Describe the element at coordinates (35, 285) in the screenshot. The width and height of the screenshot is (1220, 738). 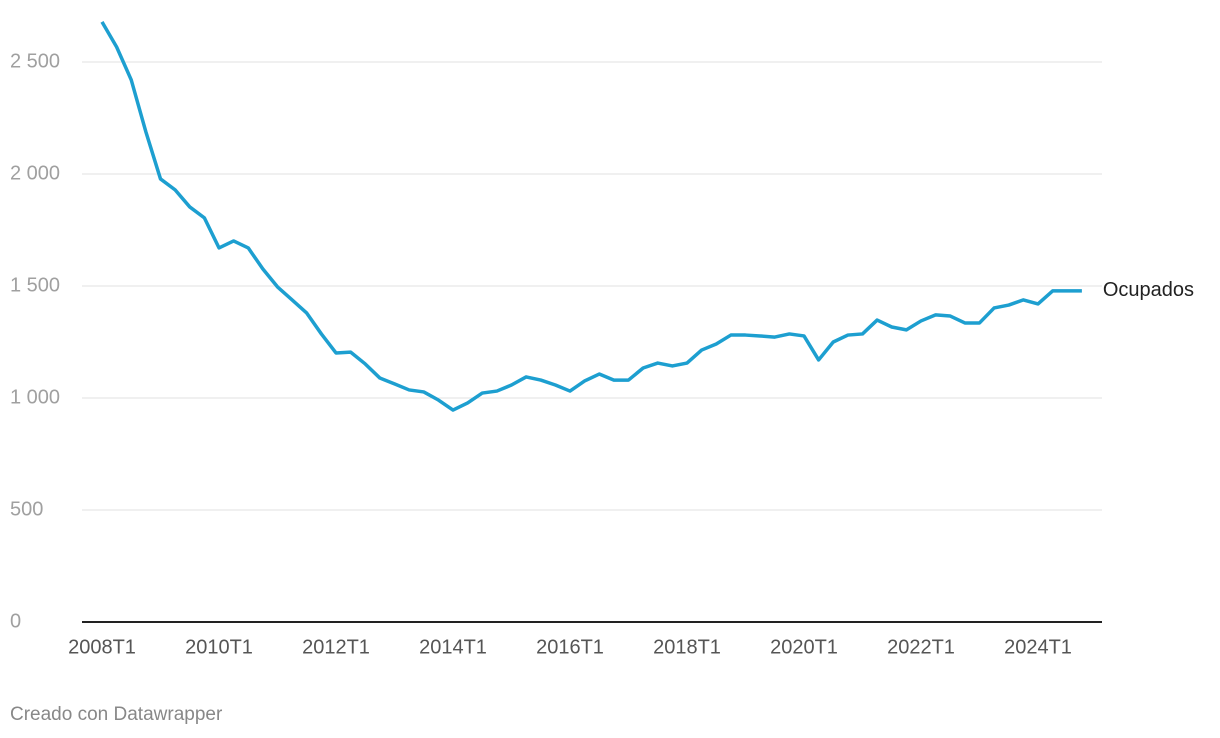
I see `y-tick-label: 1 500` at that location.